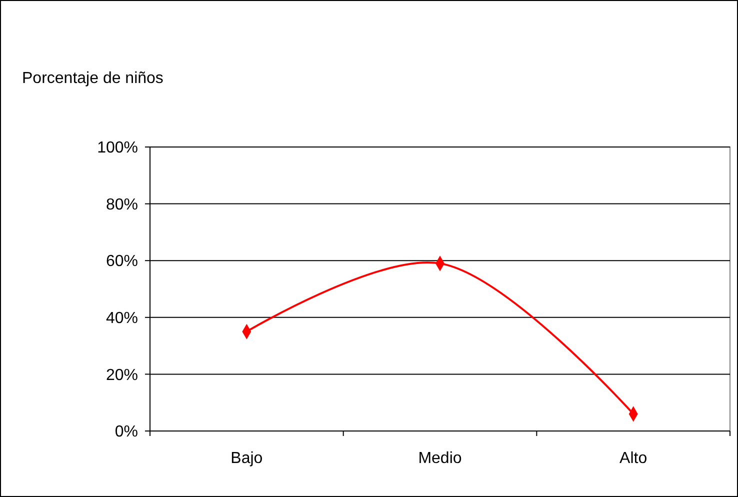  Describe the element at coordinates (93, 78) in the screenshot. I see `y-axis-title: Porcentaje de niños` at that location.